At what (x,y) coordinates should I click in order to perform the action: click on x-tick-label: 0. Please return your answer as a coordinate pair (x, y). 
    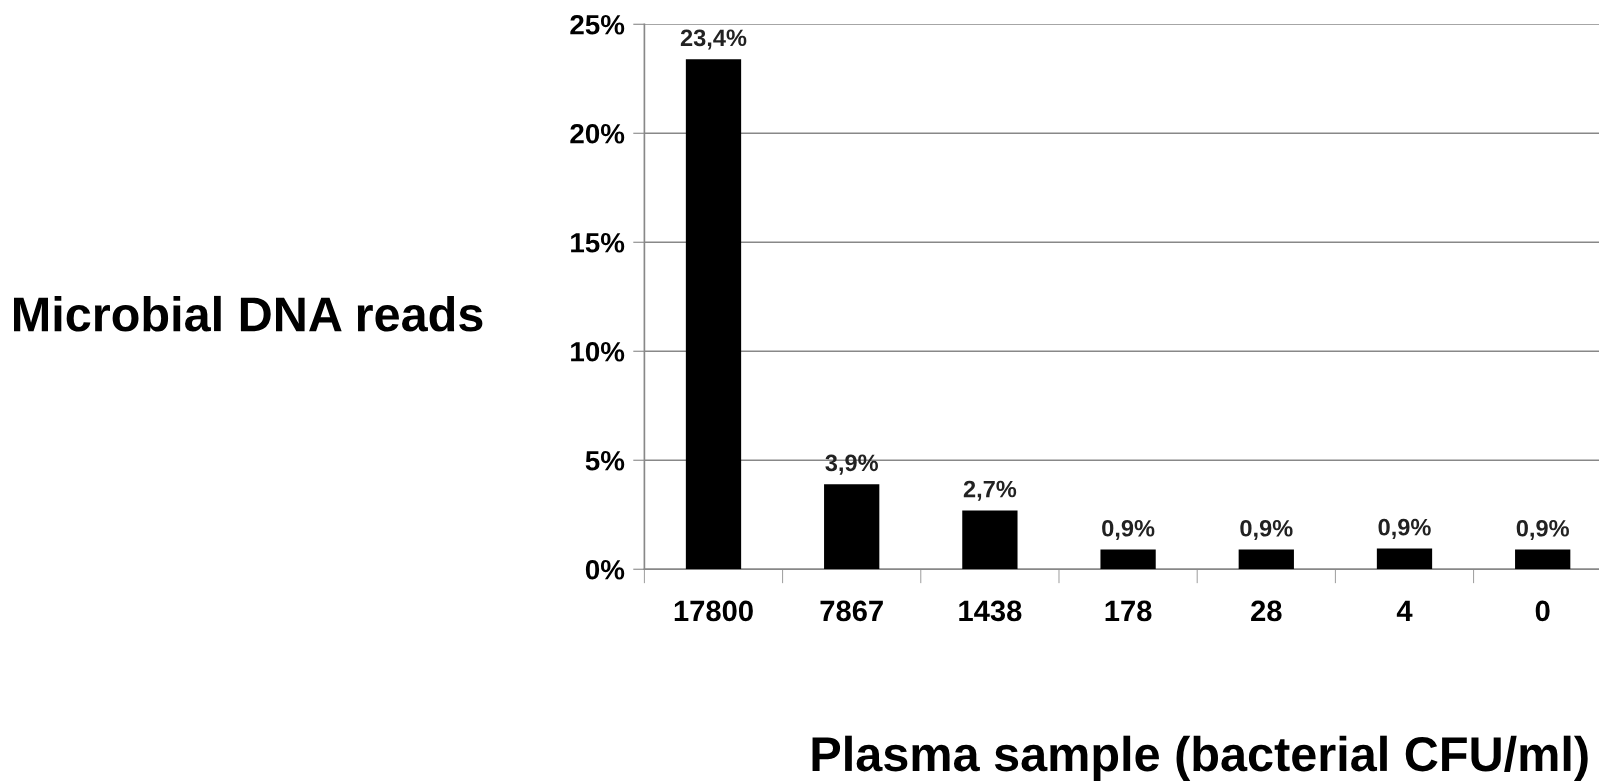
    Looking at the image, I should click on (1542, 611).